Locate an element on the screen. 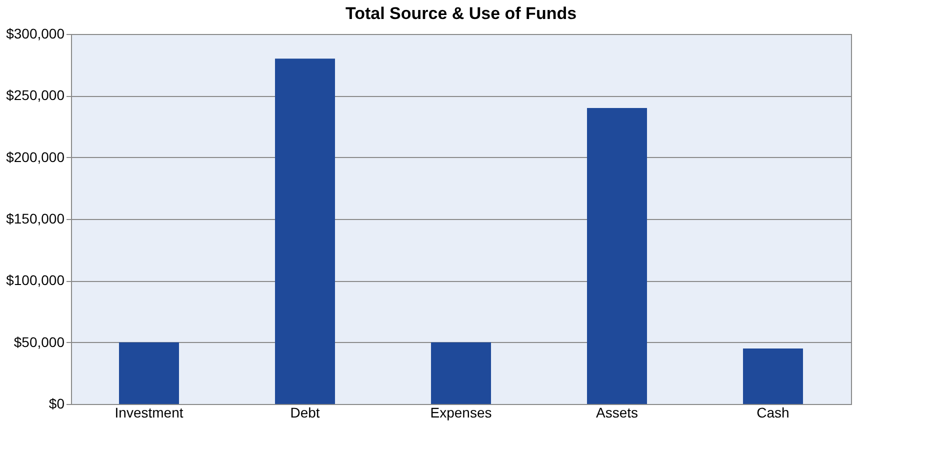  y-tick-label: $250,000 is located at coordinates (35, 95).